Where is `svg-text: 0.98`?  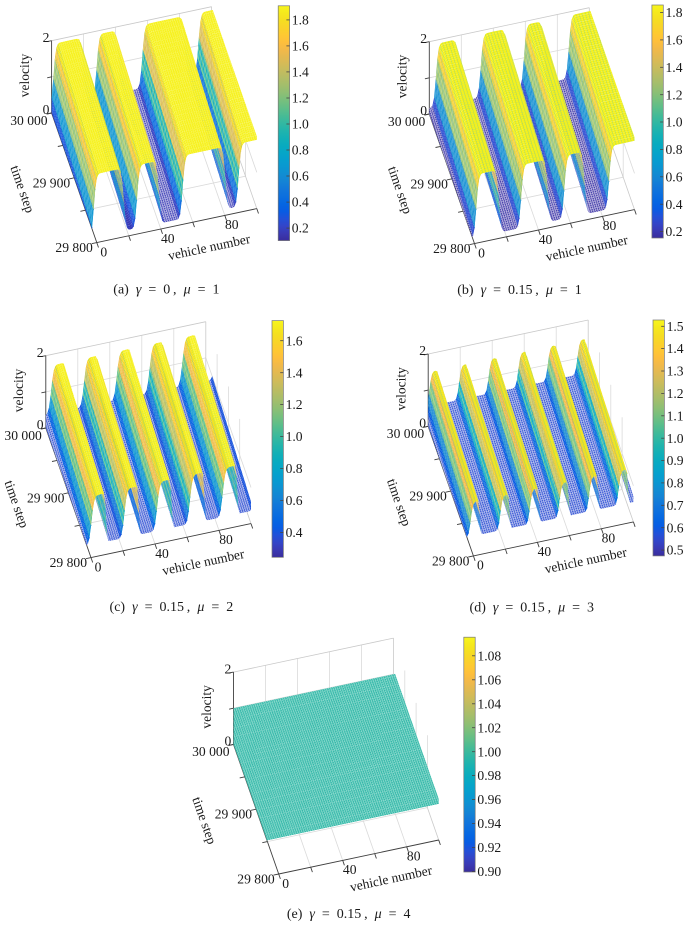 svg-text: 0.98 is located at coordinates (489, 775).